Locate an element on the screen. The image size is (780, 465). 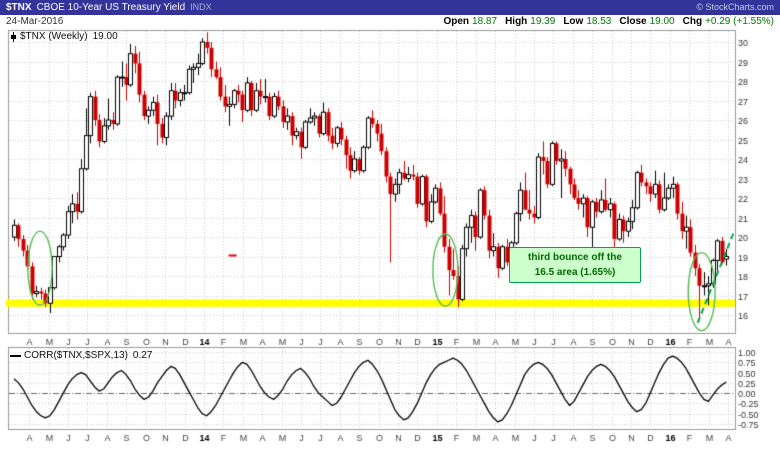
annotation-line2: 16.5 area (1.65%) is located at coordinates (575, 272).